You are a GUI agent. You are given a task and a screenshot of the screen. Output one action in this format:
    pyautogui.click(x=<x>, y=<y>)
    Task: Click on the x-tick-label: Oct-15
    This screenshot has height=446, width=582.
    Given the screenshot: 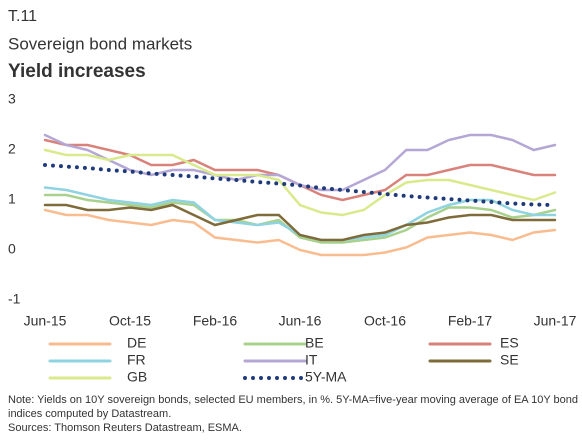 What is the action you would take?
    pyautogui.click(x=130, y=321)
    